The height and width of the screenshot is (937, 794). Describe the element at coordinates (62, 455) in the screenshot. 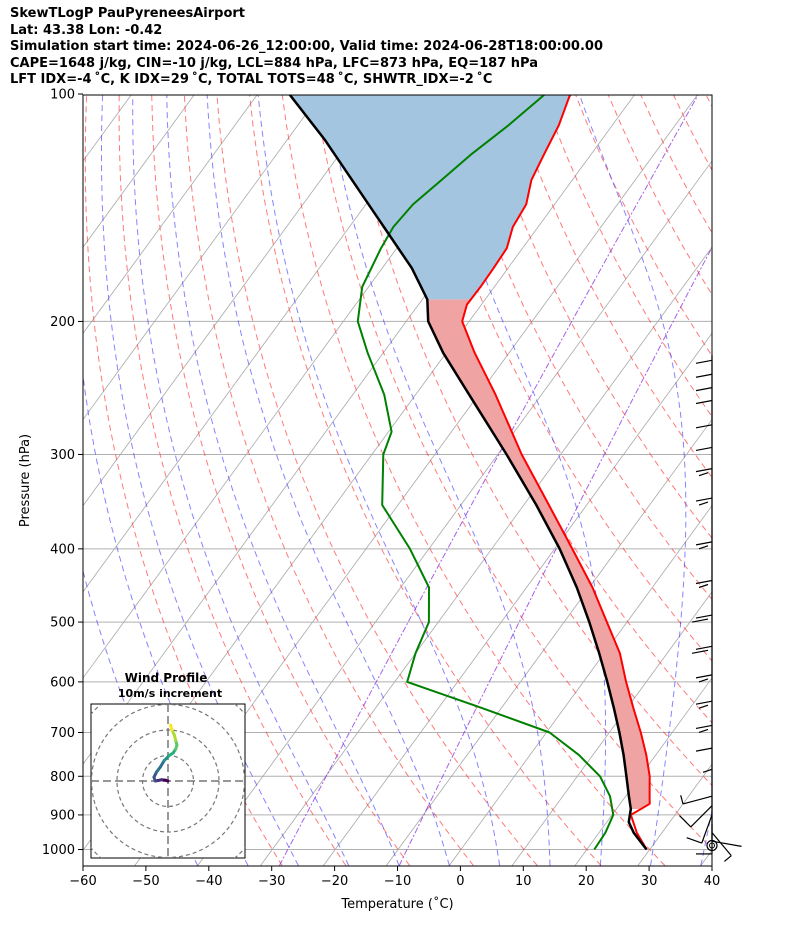

I see `y-tick-label: 300` at that location.